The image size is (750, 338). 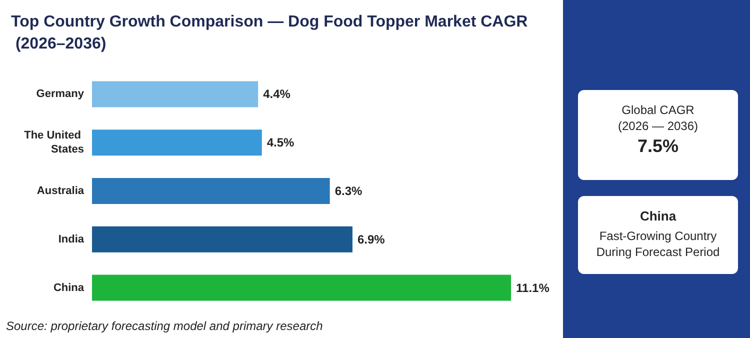 What do you see at coordinates (280, 143) in the screenshot?
I see `data-label: 4.5%` at bounding box center [280, 143].